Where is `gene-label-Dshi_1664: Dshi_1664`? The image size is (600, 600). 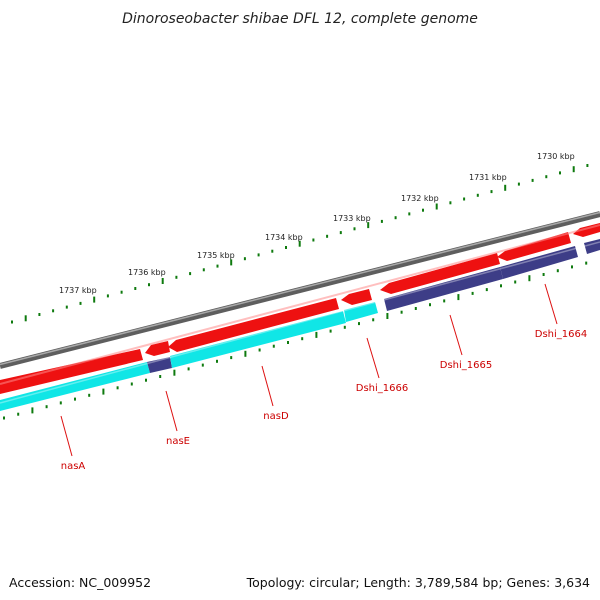
gene-label-Dshi_1664: Dshi_1664 is located at coordinates (561, 334).